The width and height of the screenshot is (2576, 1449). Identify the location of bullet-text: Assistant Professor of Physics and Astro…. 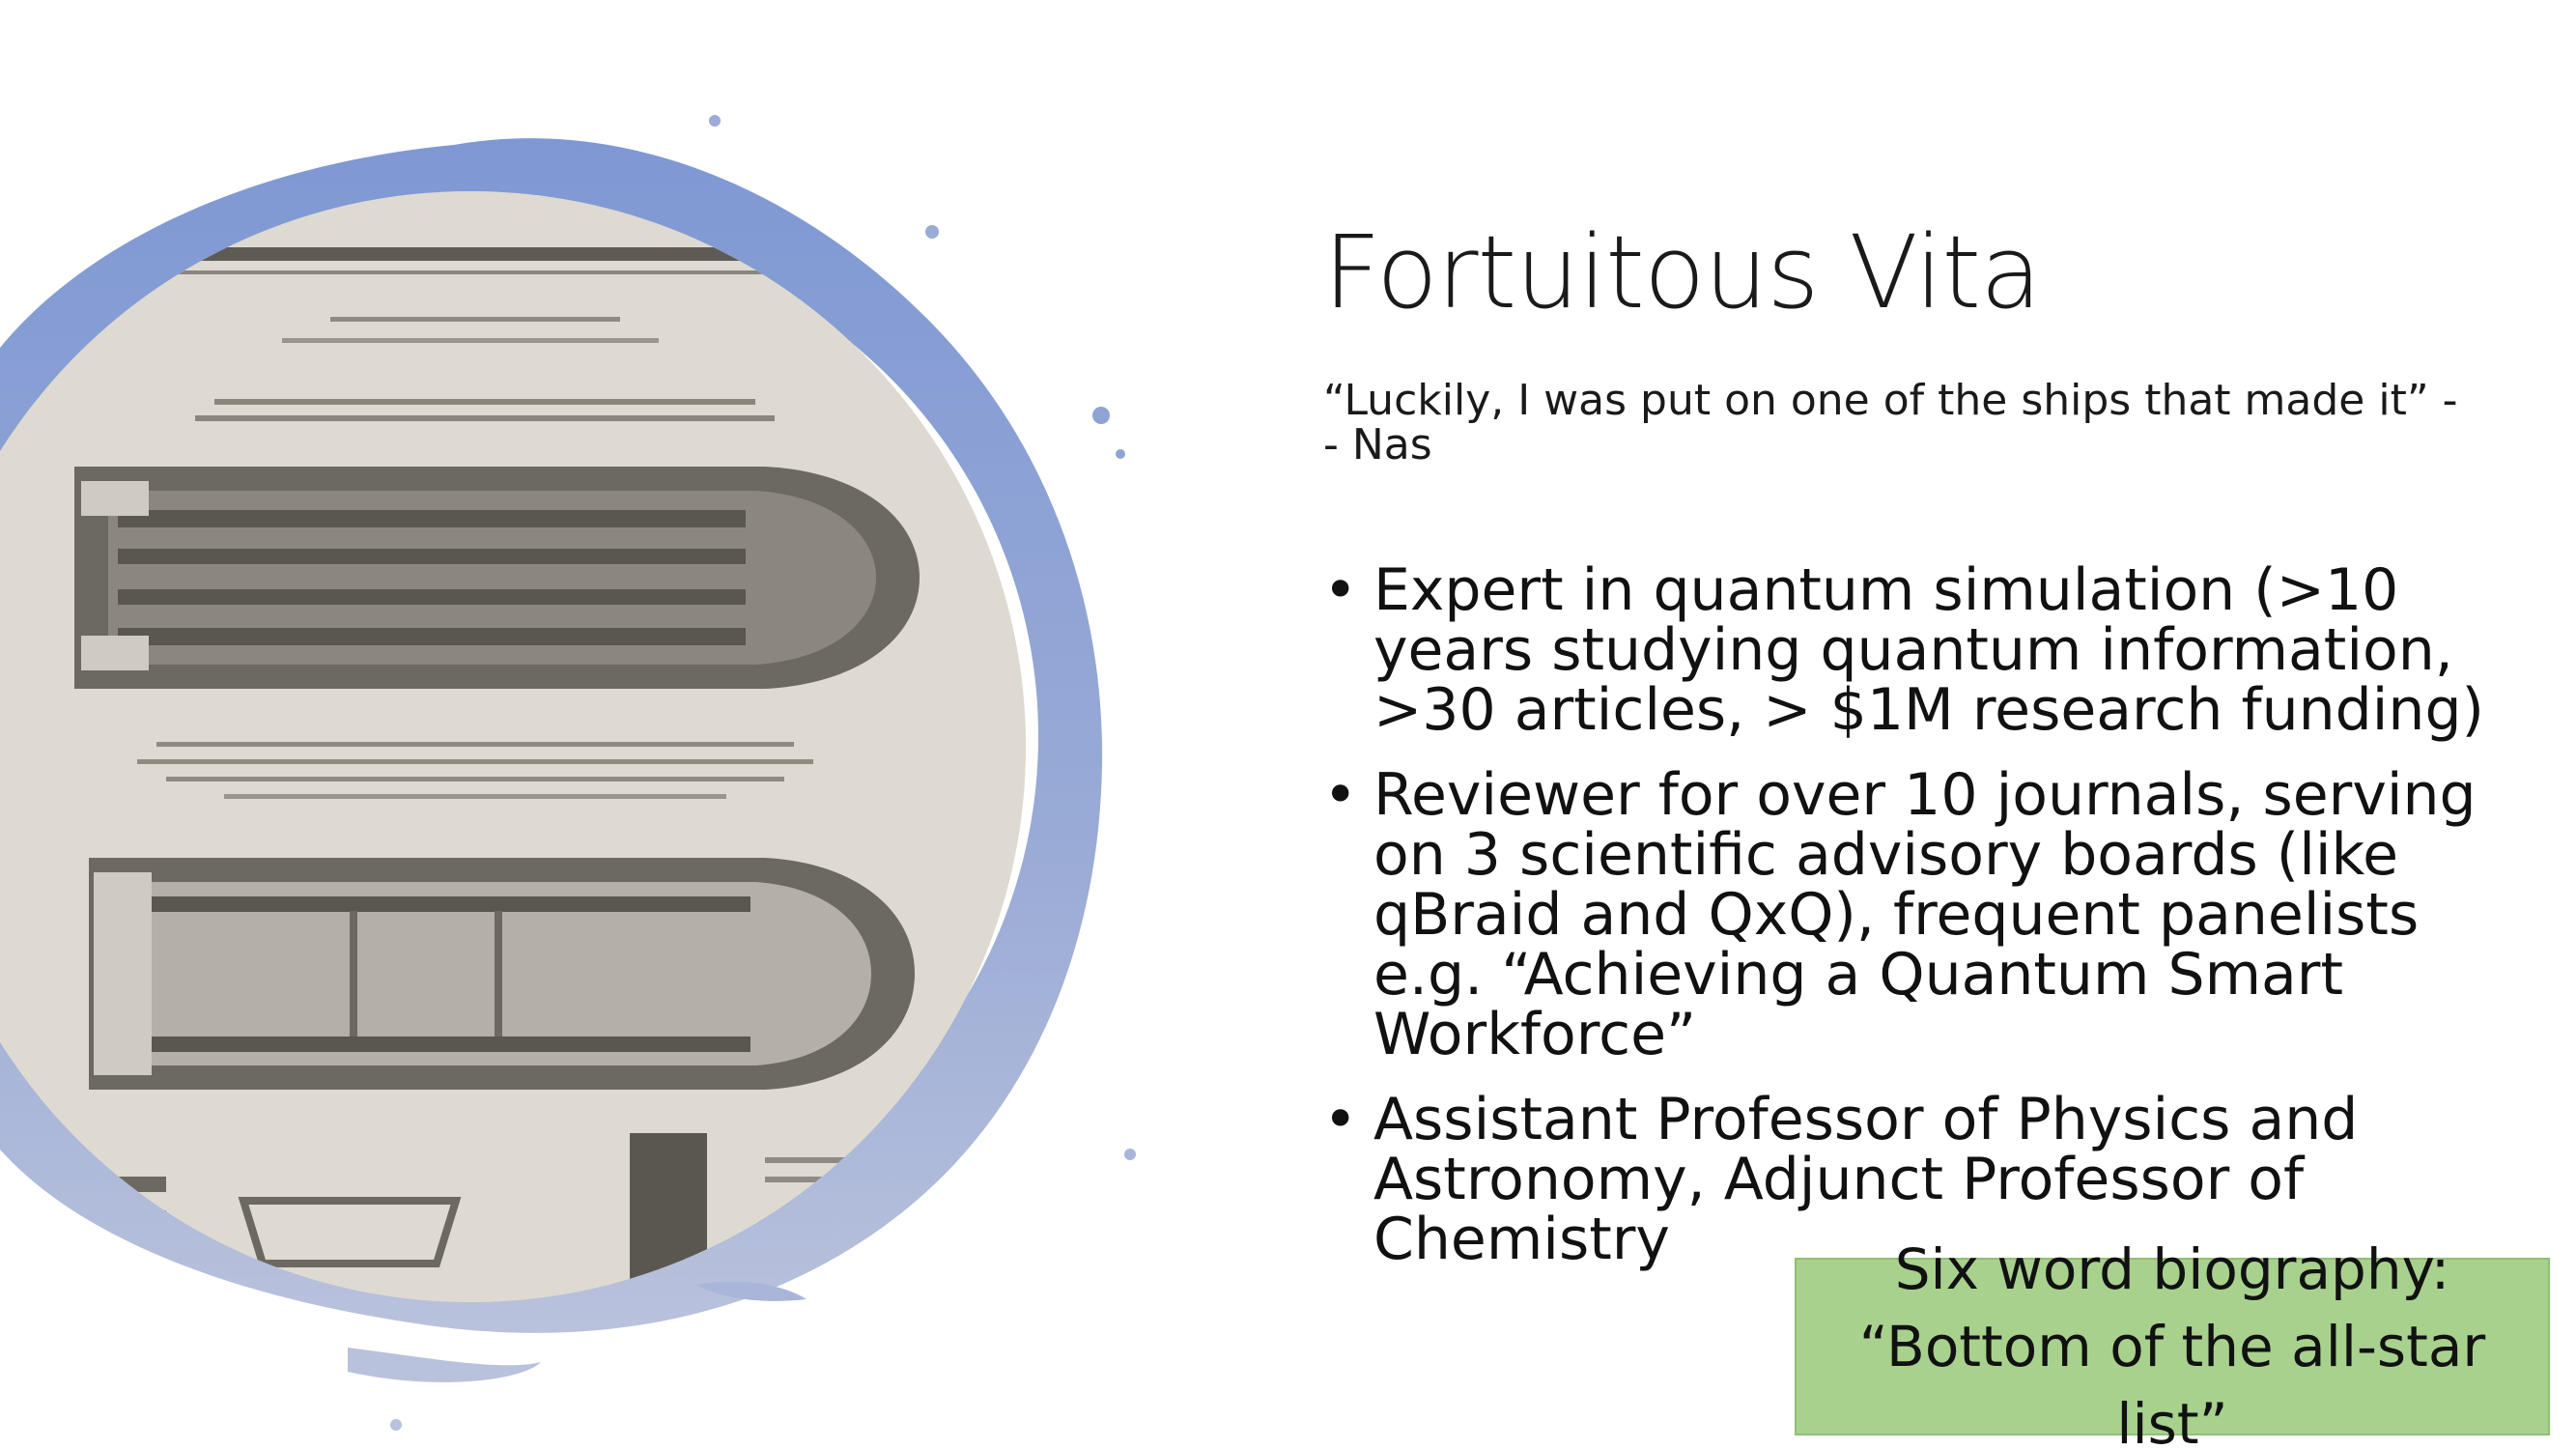
(1866, 1179).